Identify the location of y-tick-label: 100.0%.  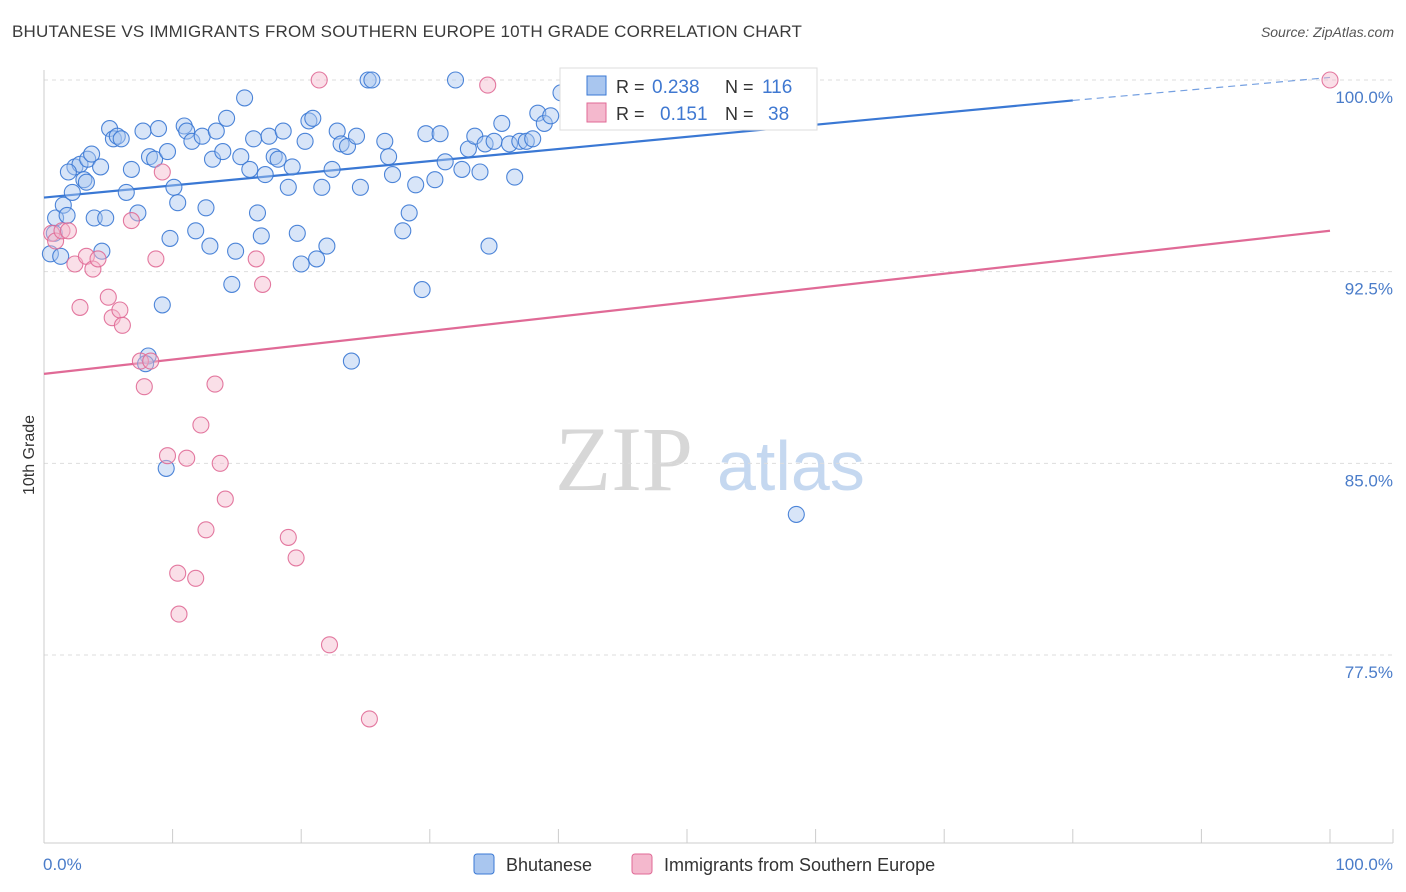
(1364, 97).